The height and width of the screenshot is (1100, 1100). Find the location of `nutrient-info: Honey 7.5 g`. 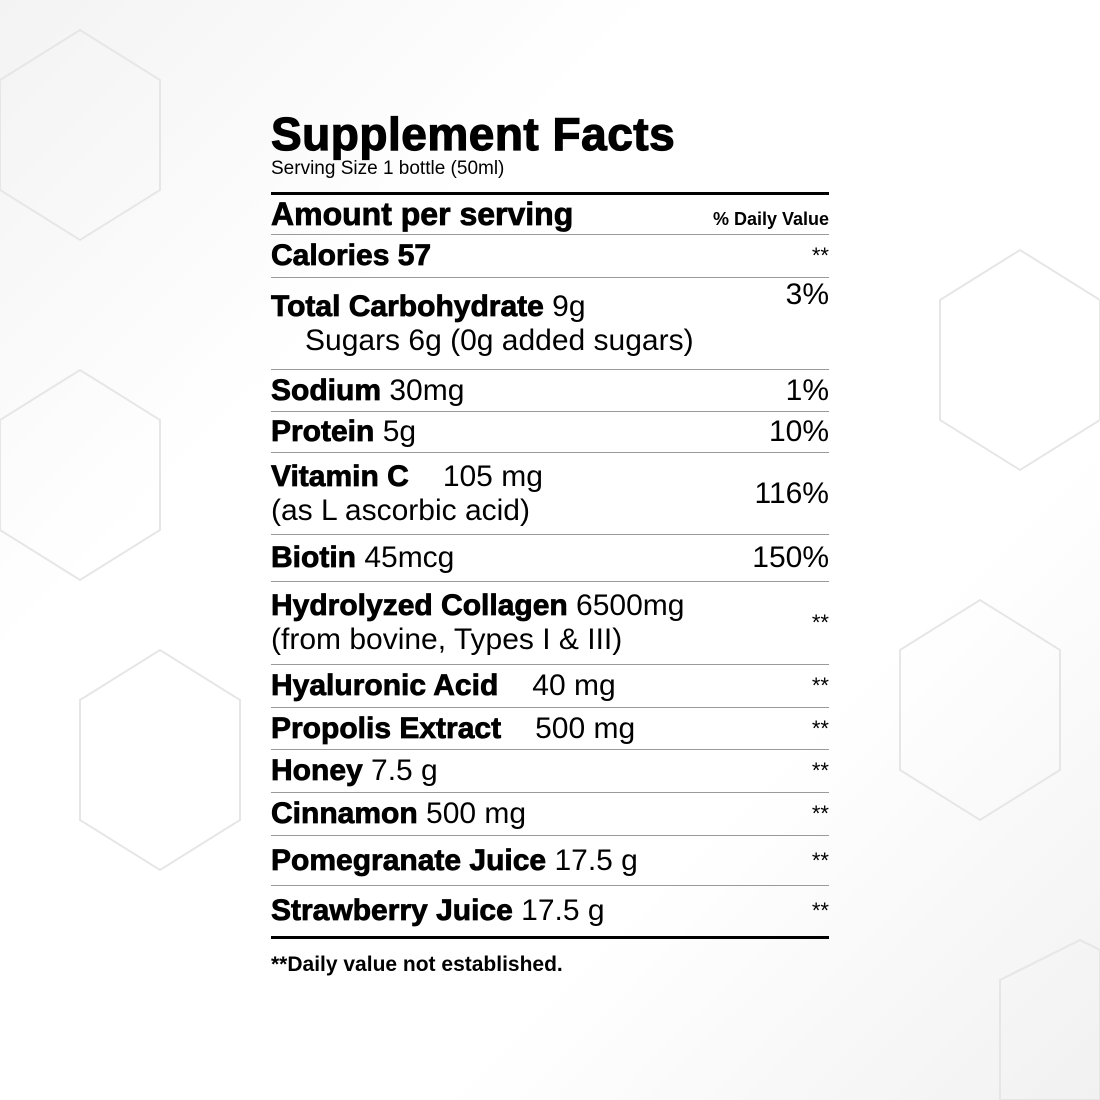

nutrient-info: Honey 7.5 g is located at coordinates (354, 771).